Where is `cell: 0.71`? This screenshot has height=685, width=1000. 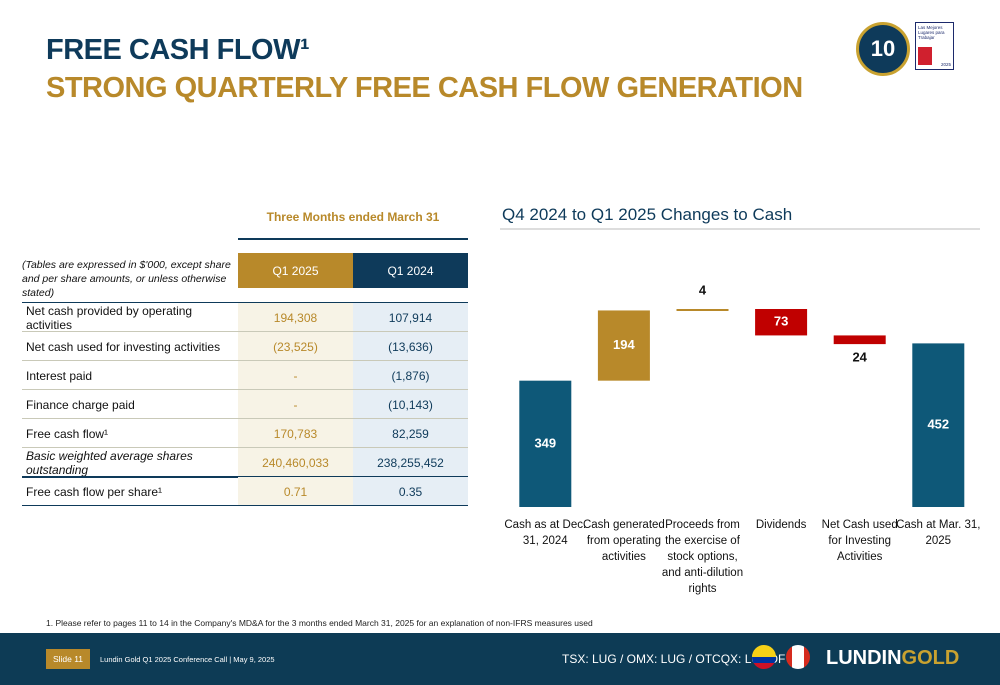 cell: 0.71 is located at coordinates (295, 491).